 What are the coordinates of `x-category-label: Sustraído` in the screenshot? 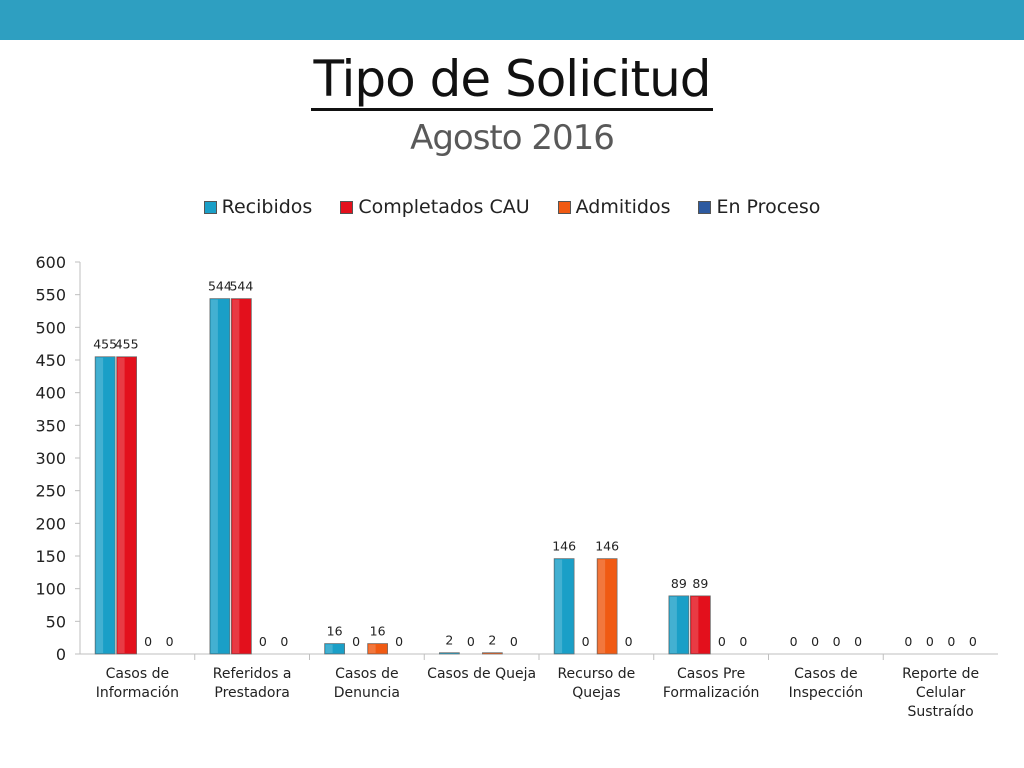 It's located at (941, 712).